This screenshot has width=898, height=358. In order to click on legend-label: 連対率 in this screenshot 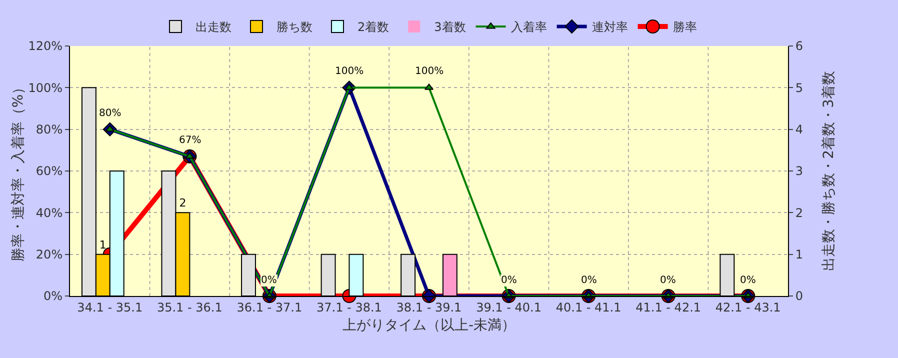, I will do `click(610, 27)`.